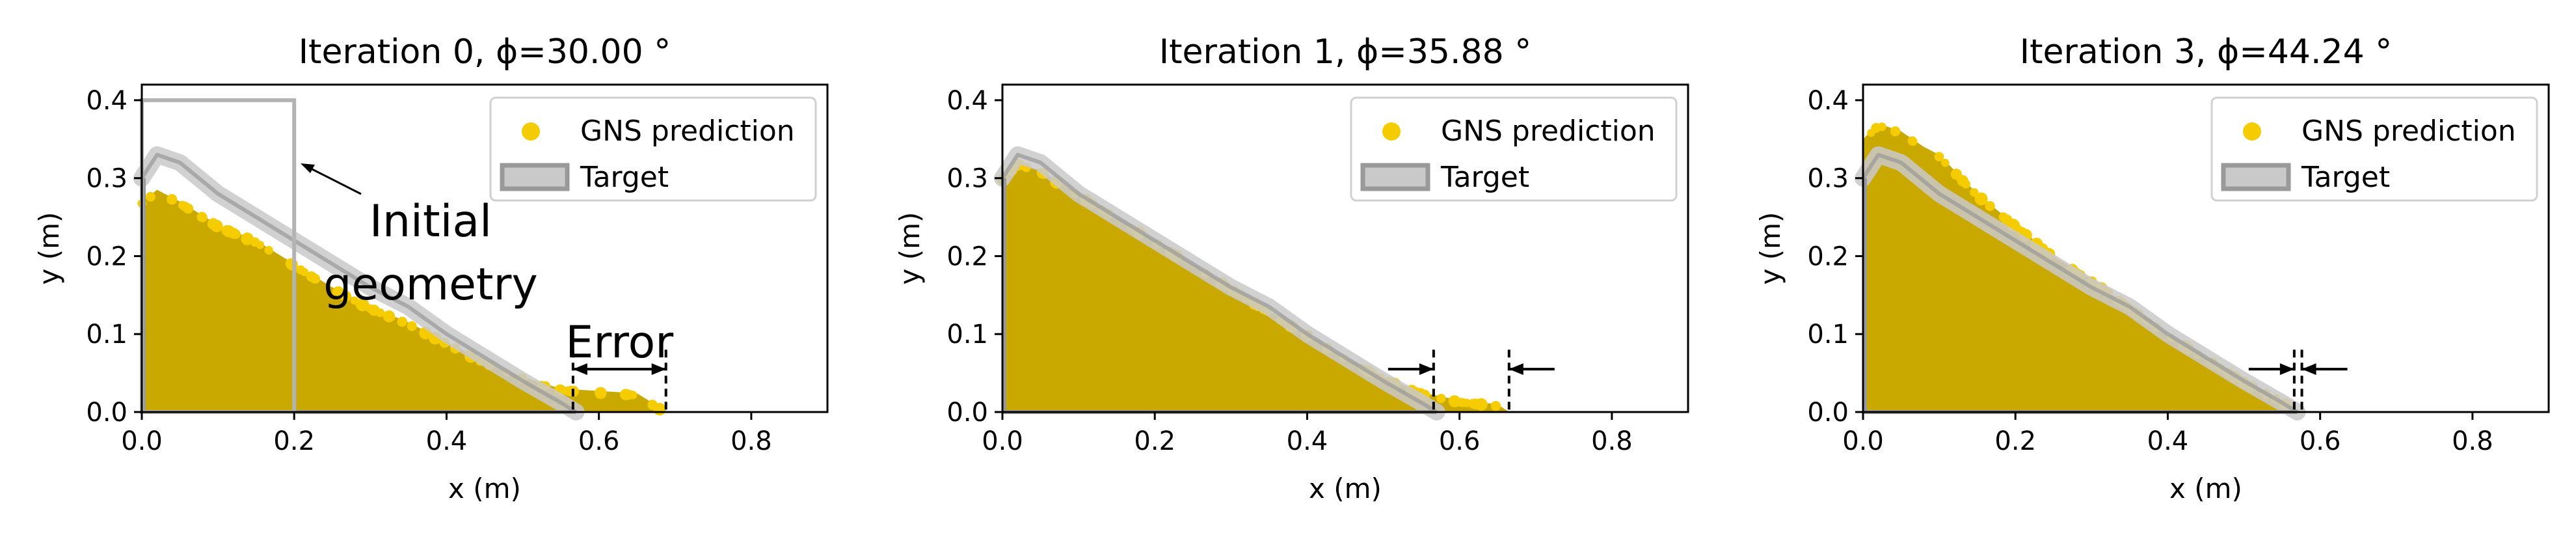 Image resolution: width=2576 pixels, height=537 pixels. Describe the element at coordinates (334, 180) in the screenshot. I see `initial-geometry-pointer` at that location.